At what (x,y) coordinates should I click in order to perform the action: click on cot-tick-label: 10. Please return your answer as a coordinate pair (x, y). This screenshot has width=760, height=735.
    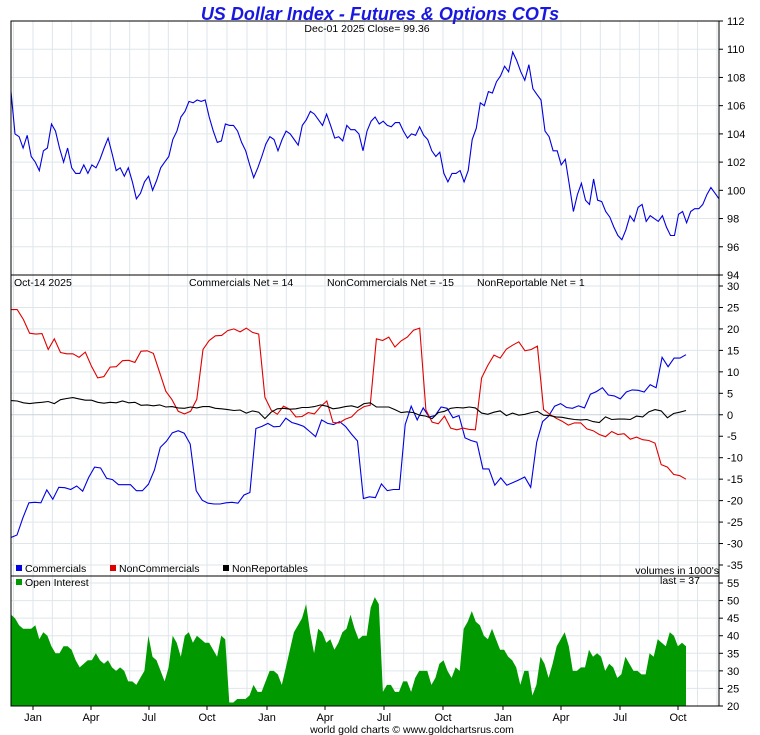
    Looking at the image, I should click on (733, 373).